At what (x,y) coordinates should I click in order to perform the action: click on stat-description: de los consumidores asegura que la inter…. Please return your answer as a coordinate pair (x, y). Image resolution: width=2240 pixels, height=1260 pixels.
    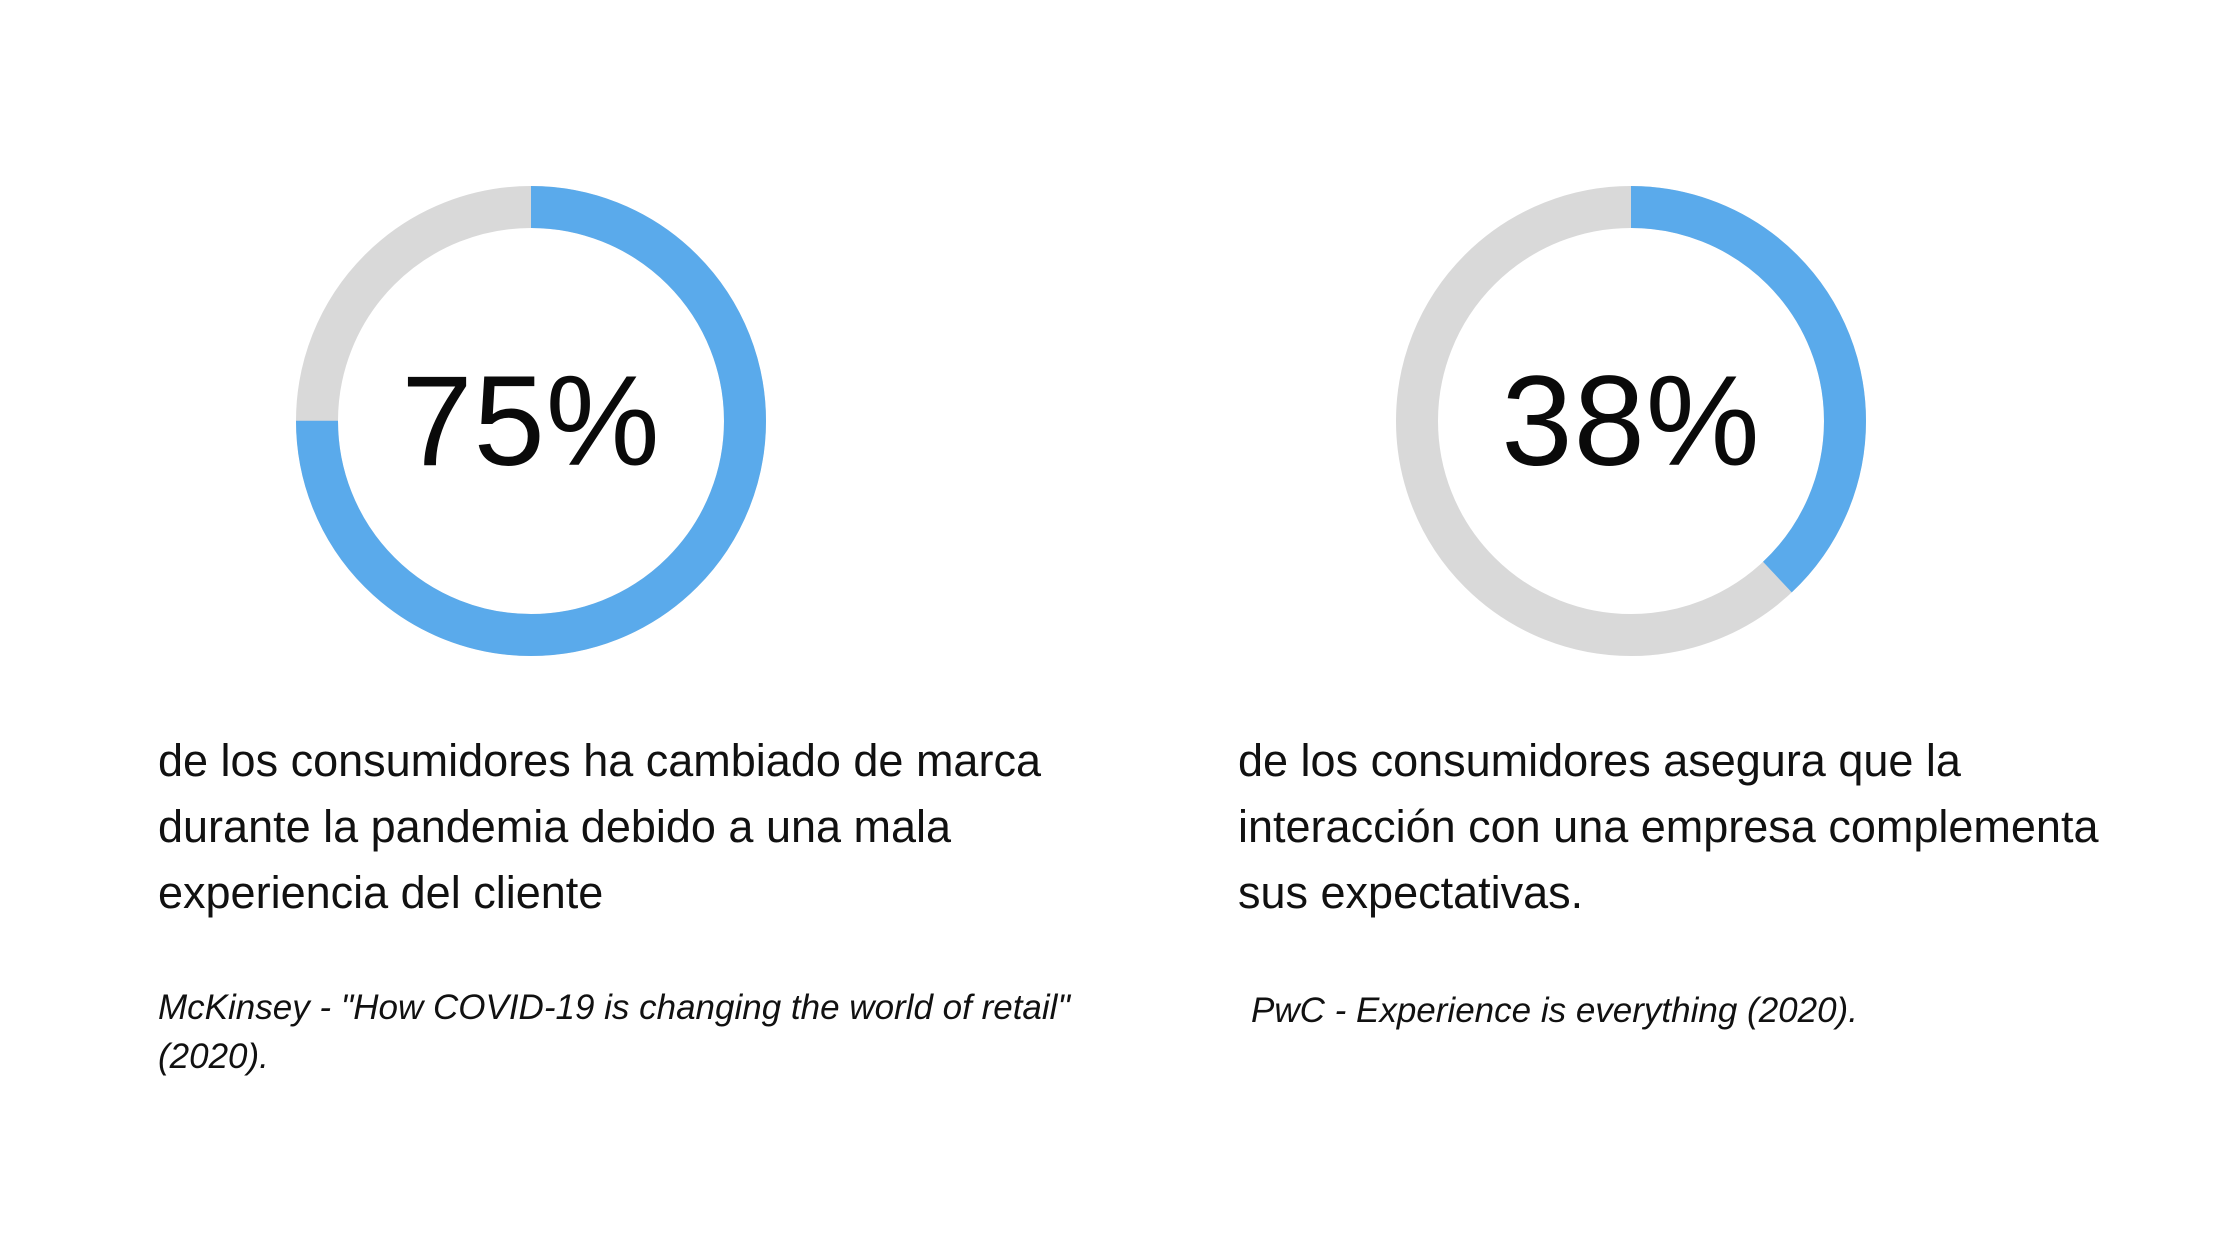
    Looking at the image, I should click on (1668, 826).